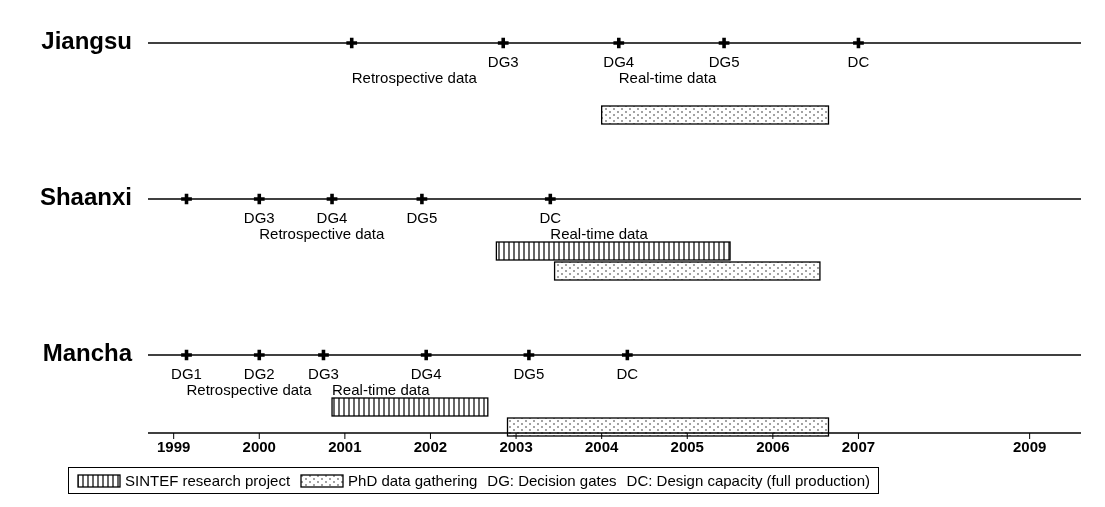  What do you see at coordinates (748, 480) in the screenshot?
I see `text: DC: Design capacity (full production)` at bounding box center [748, 480].